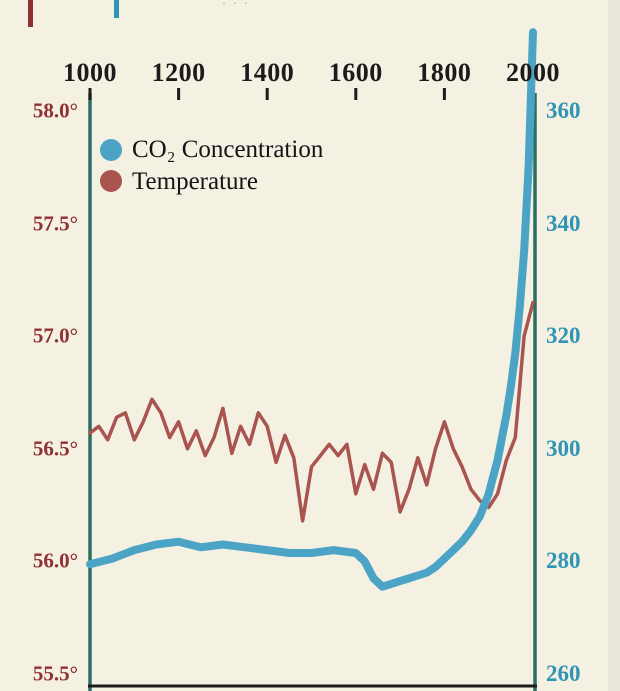 Image resolution: width=620 pixels, height=691 pixels. I want to click on legend-item-temperature: Temperature, so click(211, 182).